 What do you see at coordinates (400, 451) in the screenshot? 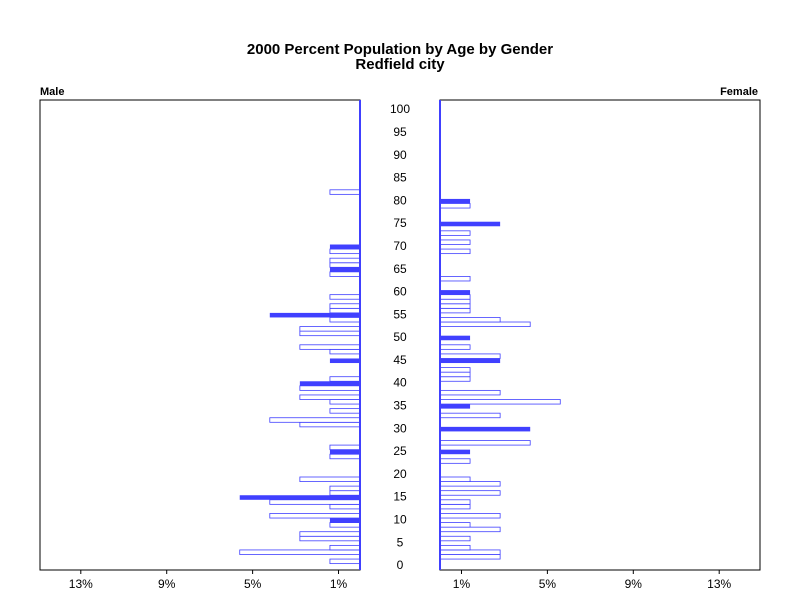
I see `y-tick-label: 25` at bounding box center [400, 451].